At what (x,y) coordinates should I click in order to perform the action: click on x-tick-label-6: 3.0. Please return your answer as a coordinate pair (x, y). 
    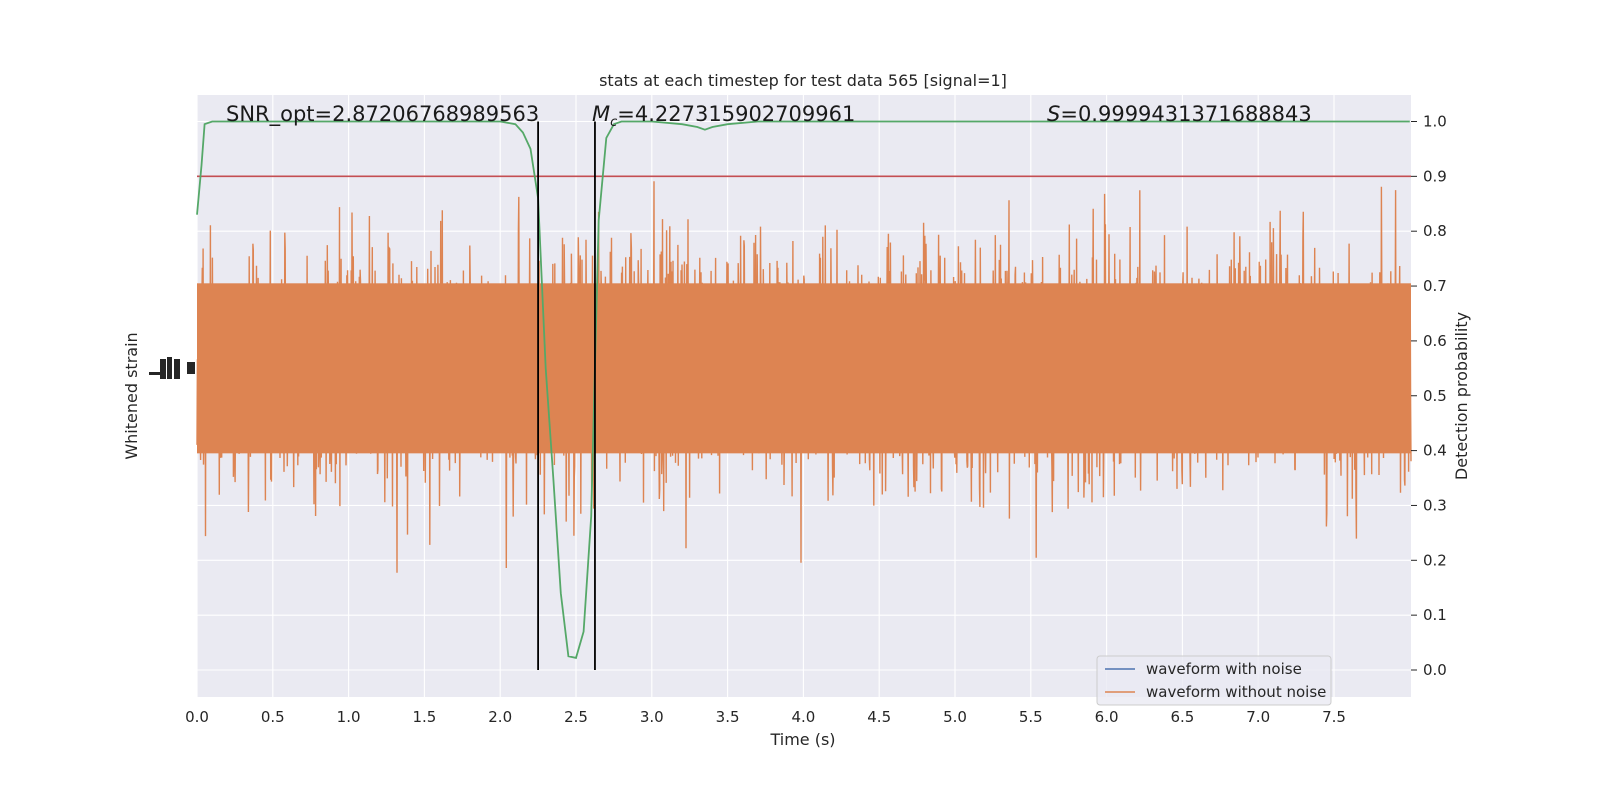
    Looking at the image, I should click on (652, 717).